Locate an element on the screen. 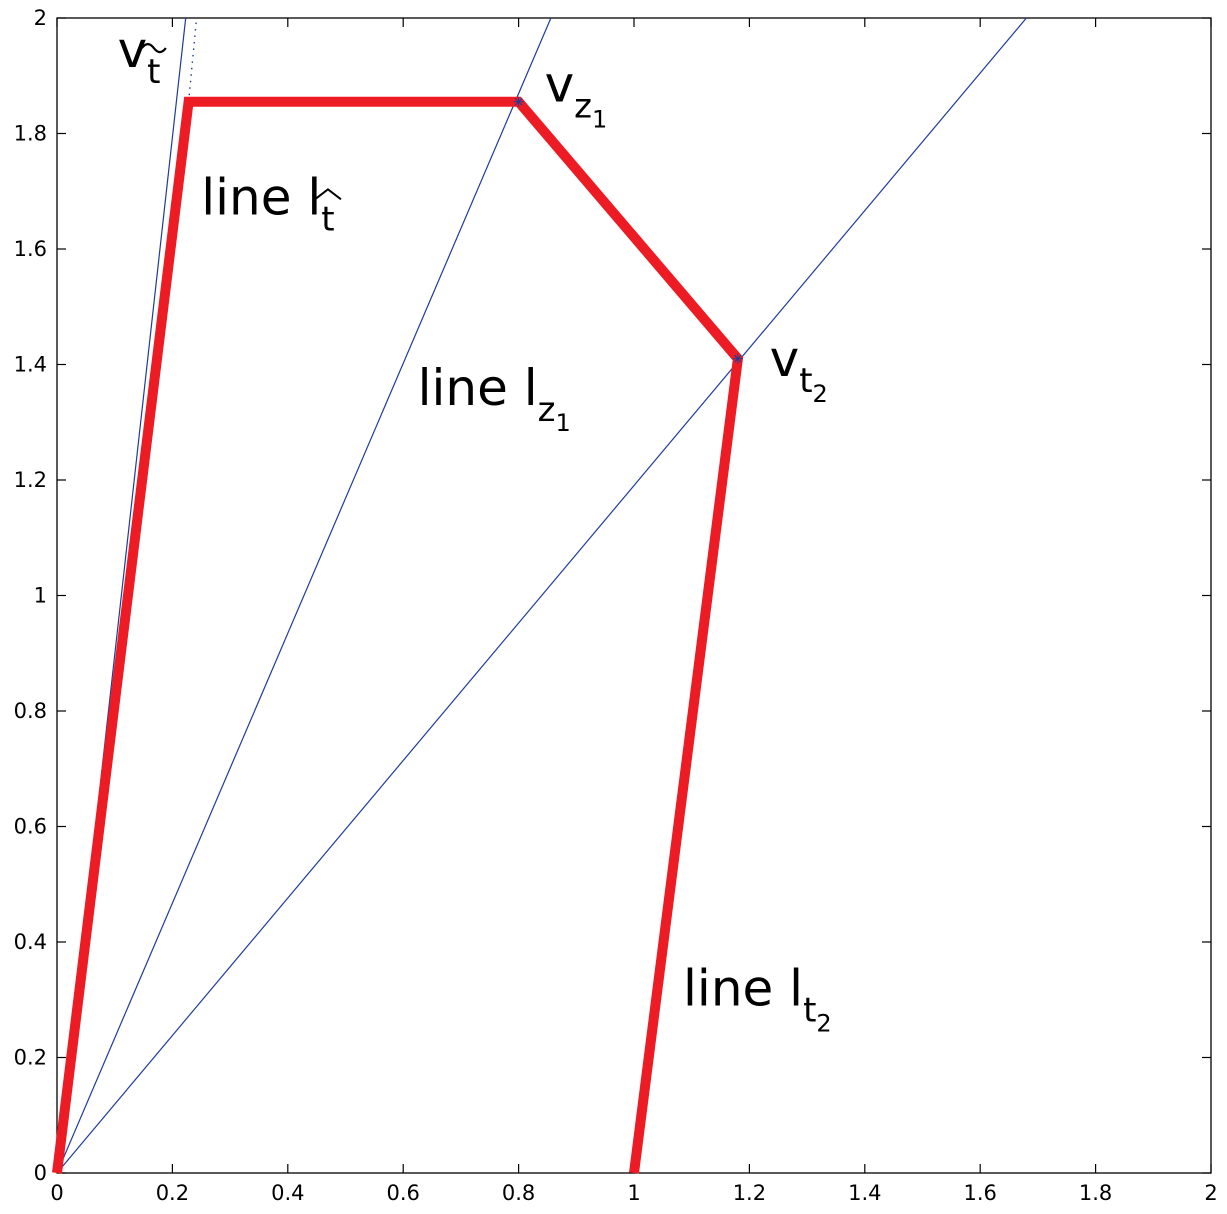 The width and height of the screenshot is (1227, 1214). annotation-v-t2: vt2 is located at coordinates (799, 369).